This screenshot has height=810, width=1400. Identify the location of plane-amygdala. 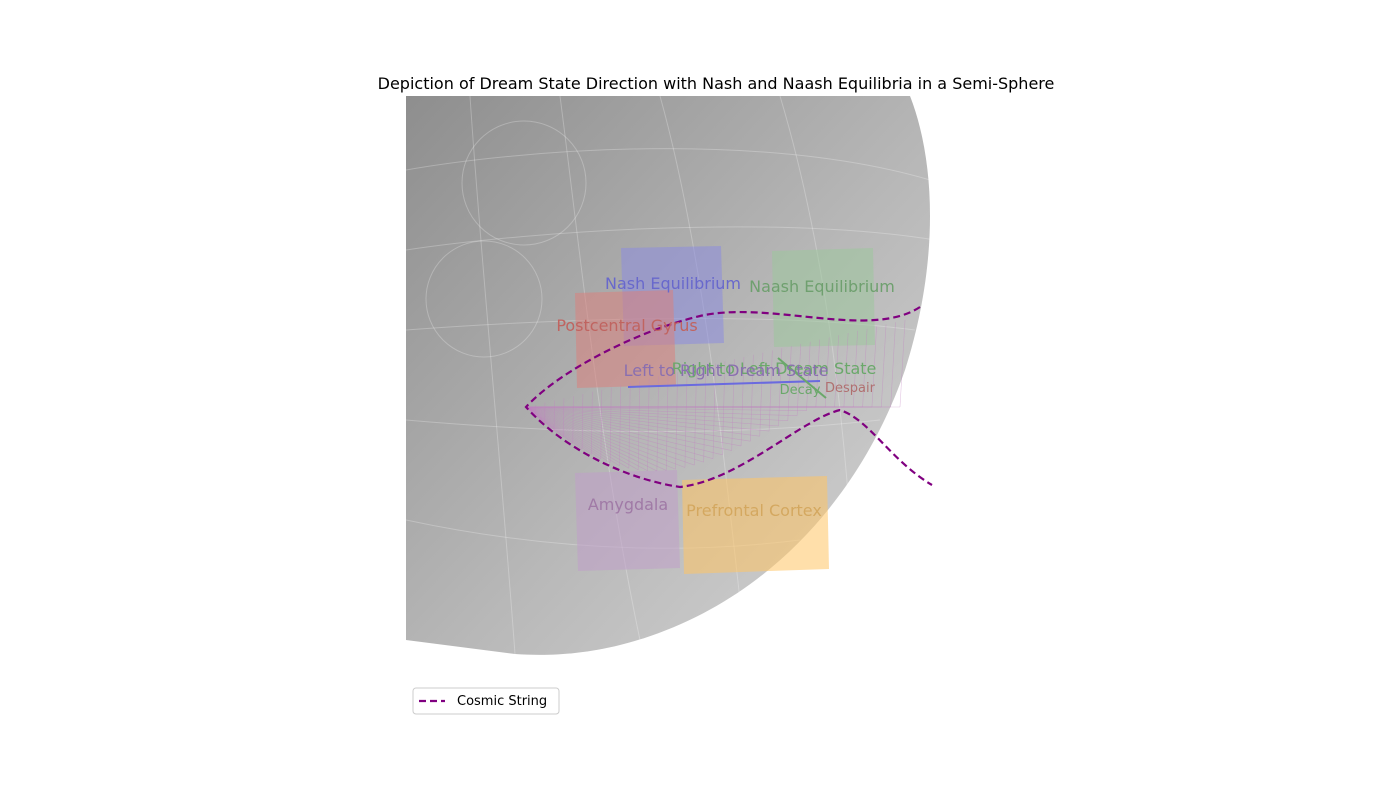
(627, 520).